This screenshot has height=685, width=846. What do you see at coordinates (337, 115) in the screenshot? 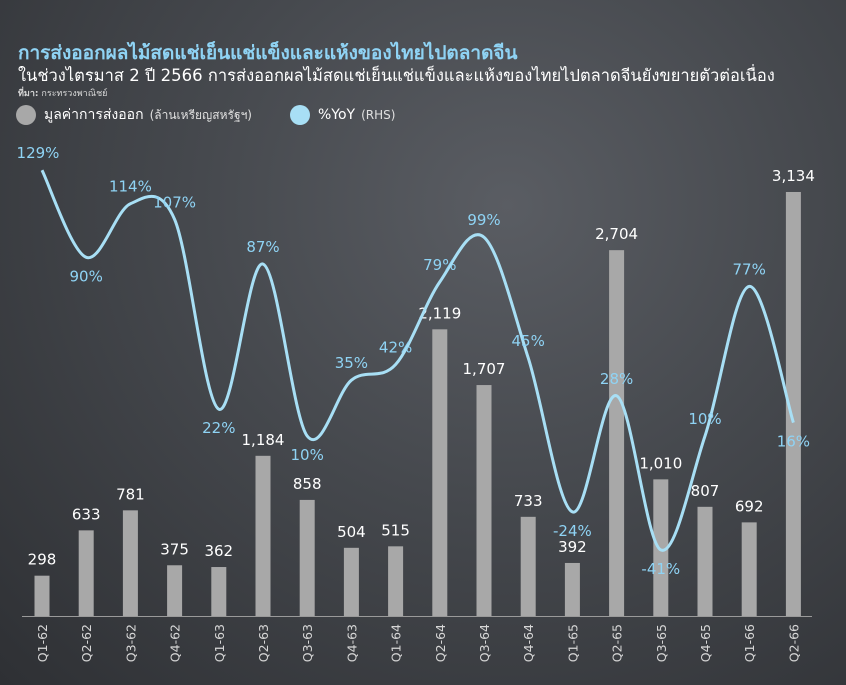
I see `legend-label-line: %YoY` at bounding box center [337, 115].